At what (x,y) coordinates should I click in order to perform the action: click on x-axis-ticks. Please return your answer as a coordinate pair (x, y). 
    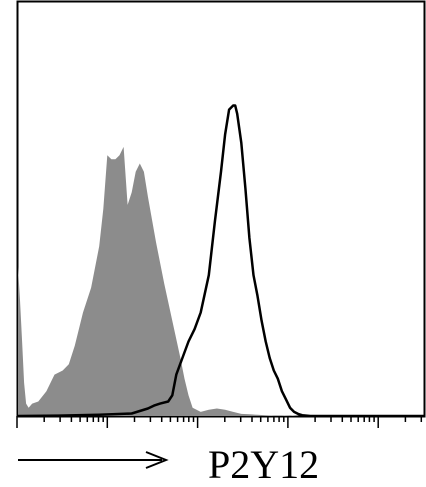
    Looking at the image, I should click on (219, 422).